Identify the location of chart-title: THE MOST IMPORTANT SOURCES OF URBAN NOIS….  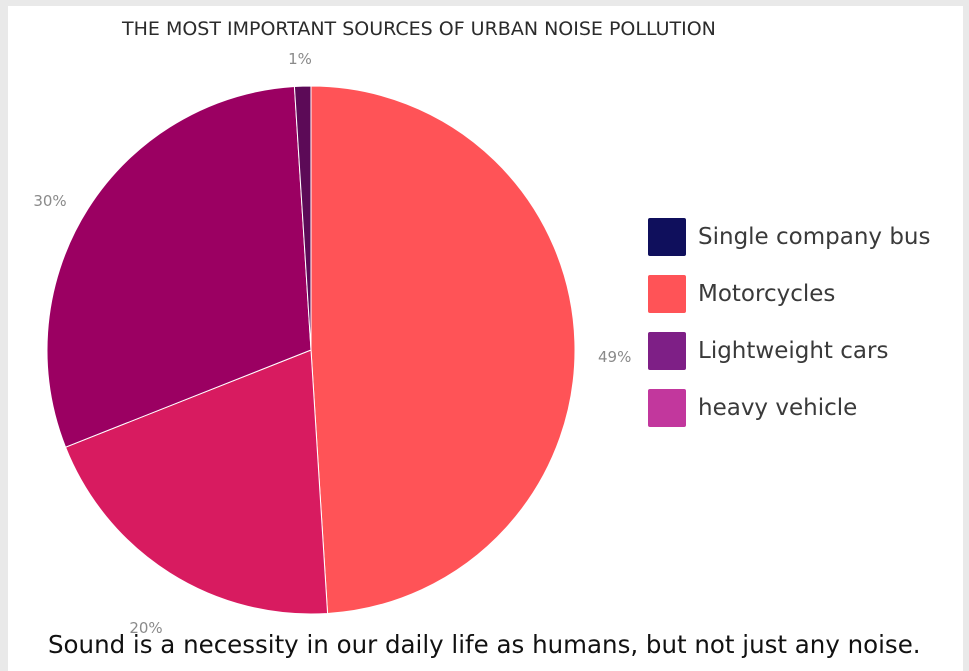
(419, 29).